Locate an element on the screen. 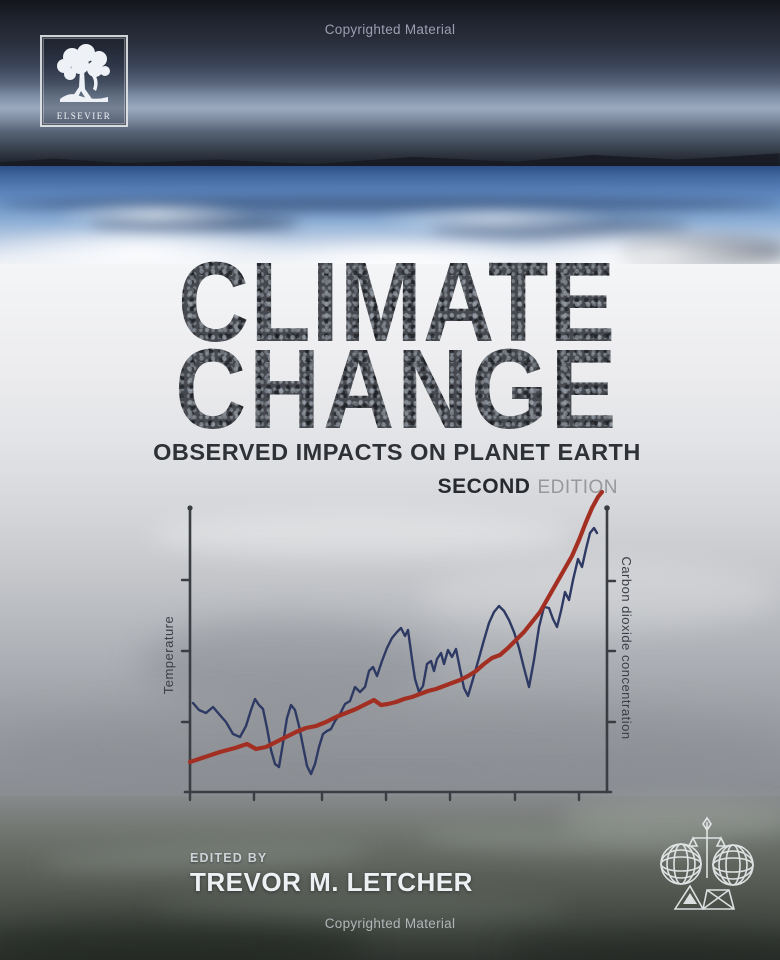 The width and height of the screenshot is (780, 960). elsevier-logo: ELSEVIER is located at coordinates (84, 81).